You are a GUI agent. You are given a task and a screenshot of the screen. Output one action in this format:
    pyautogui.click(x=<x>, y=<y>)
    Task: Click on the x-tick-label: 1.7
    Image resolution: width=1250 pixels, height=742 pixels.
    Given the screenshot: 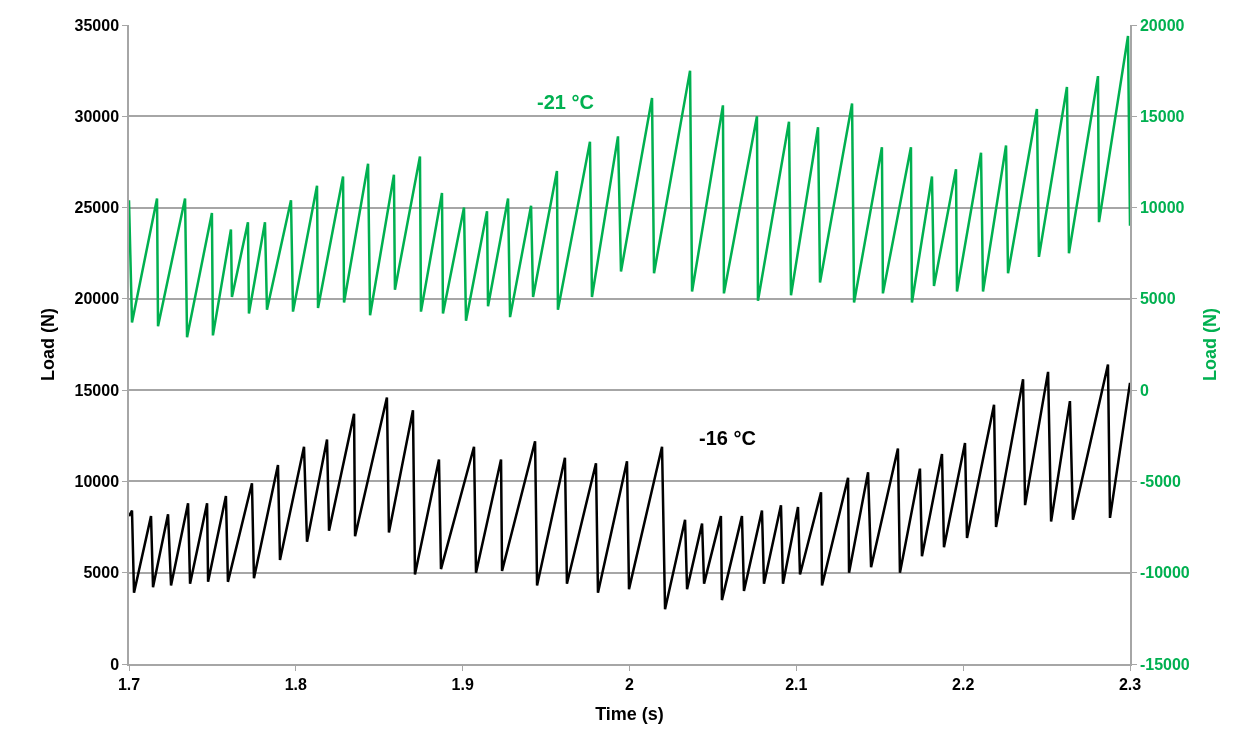 What is the action you would take?
    pyautogui.click(x=129, y=684)
    